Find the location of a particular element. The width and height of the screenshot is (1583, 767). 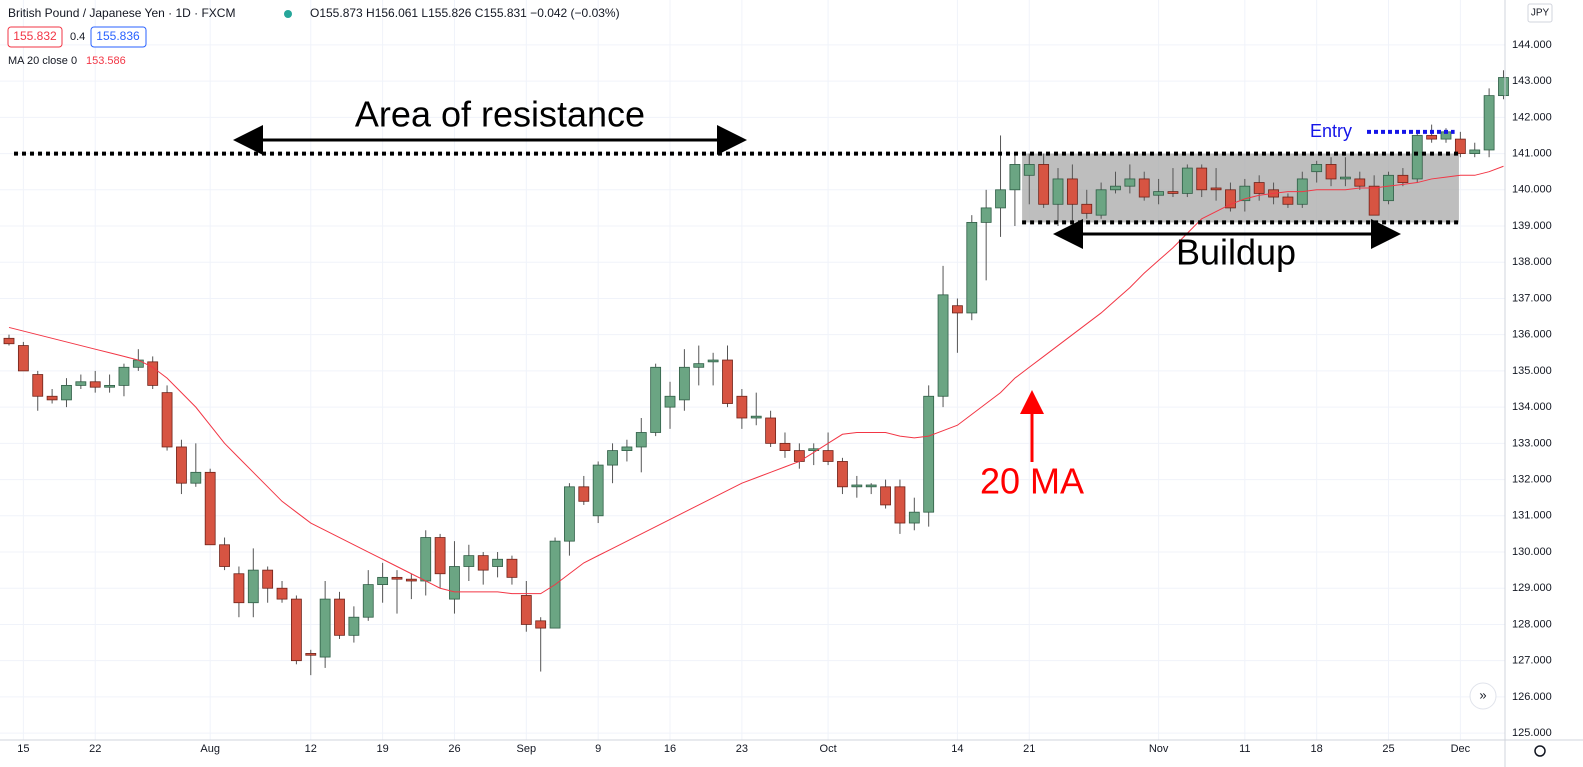

y-tick-label: 138.000 is located at coordinates (1532, 262).